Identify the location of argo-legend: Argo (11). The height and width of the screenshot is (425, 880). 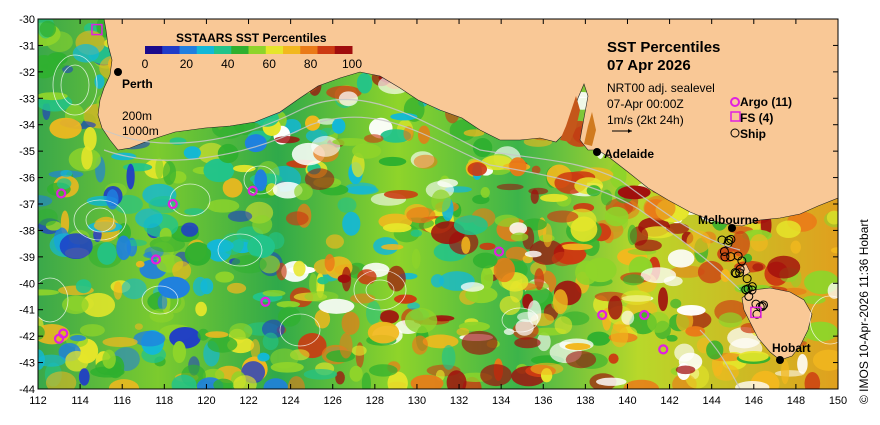
(766, 102).